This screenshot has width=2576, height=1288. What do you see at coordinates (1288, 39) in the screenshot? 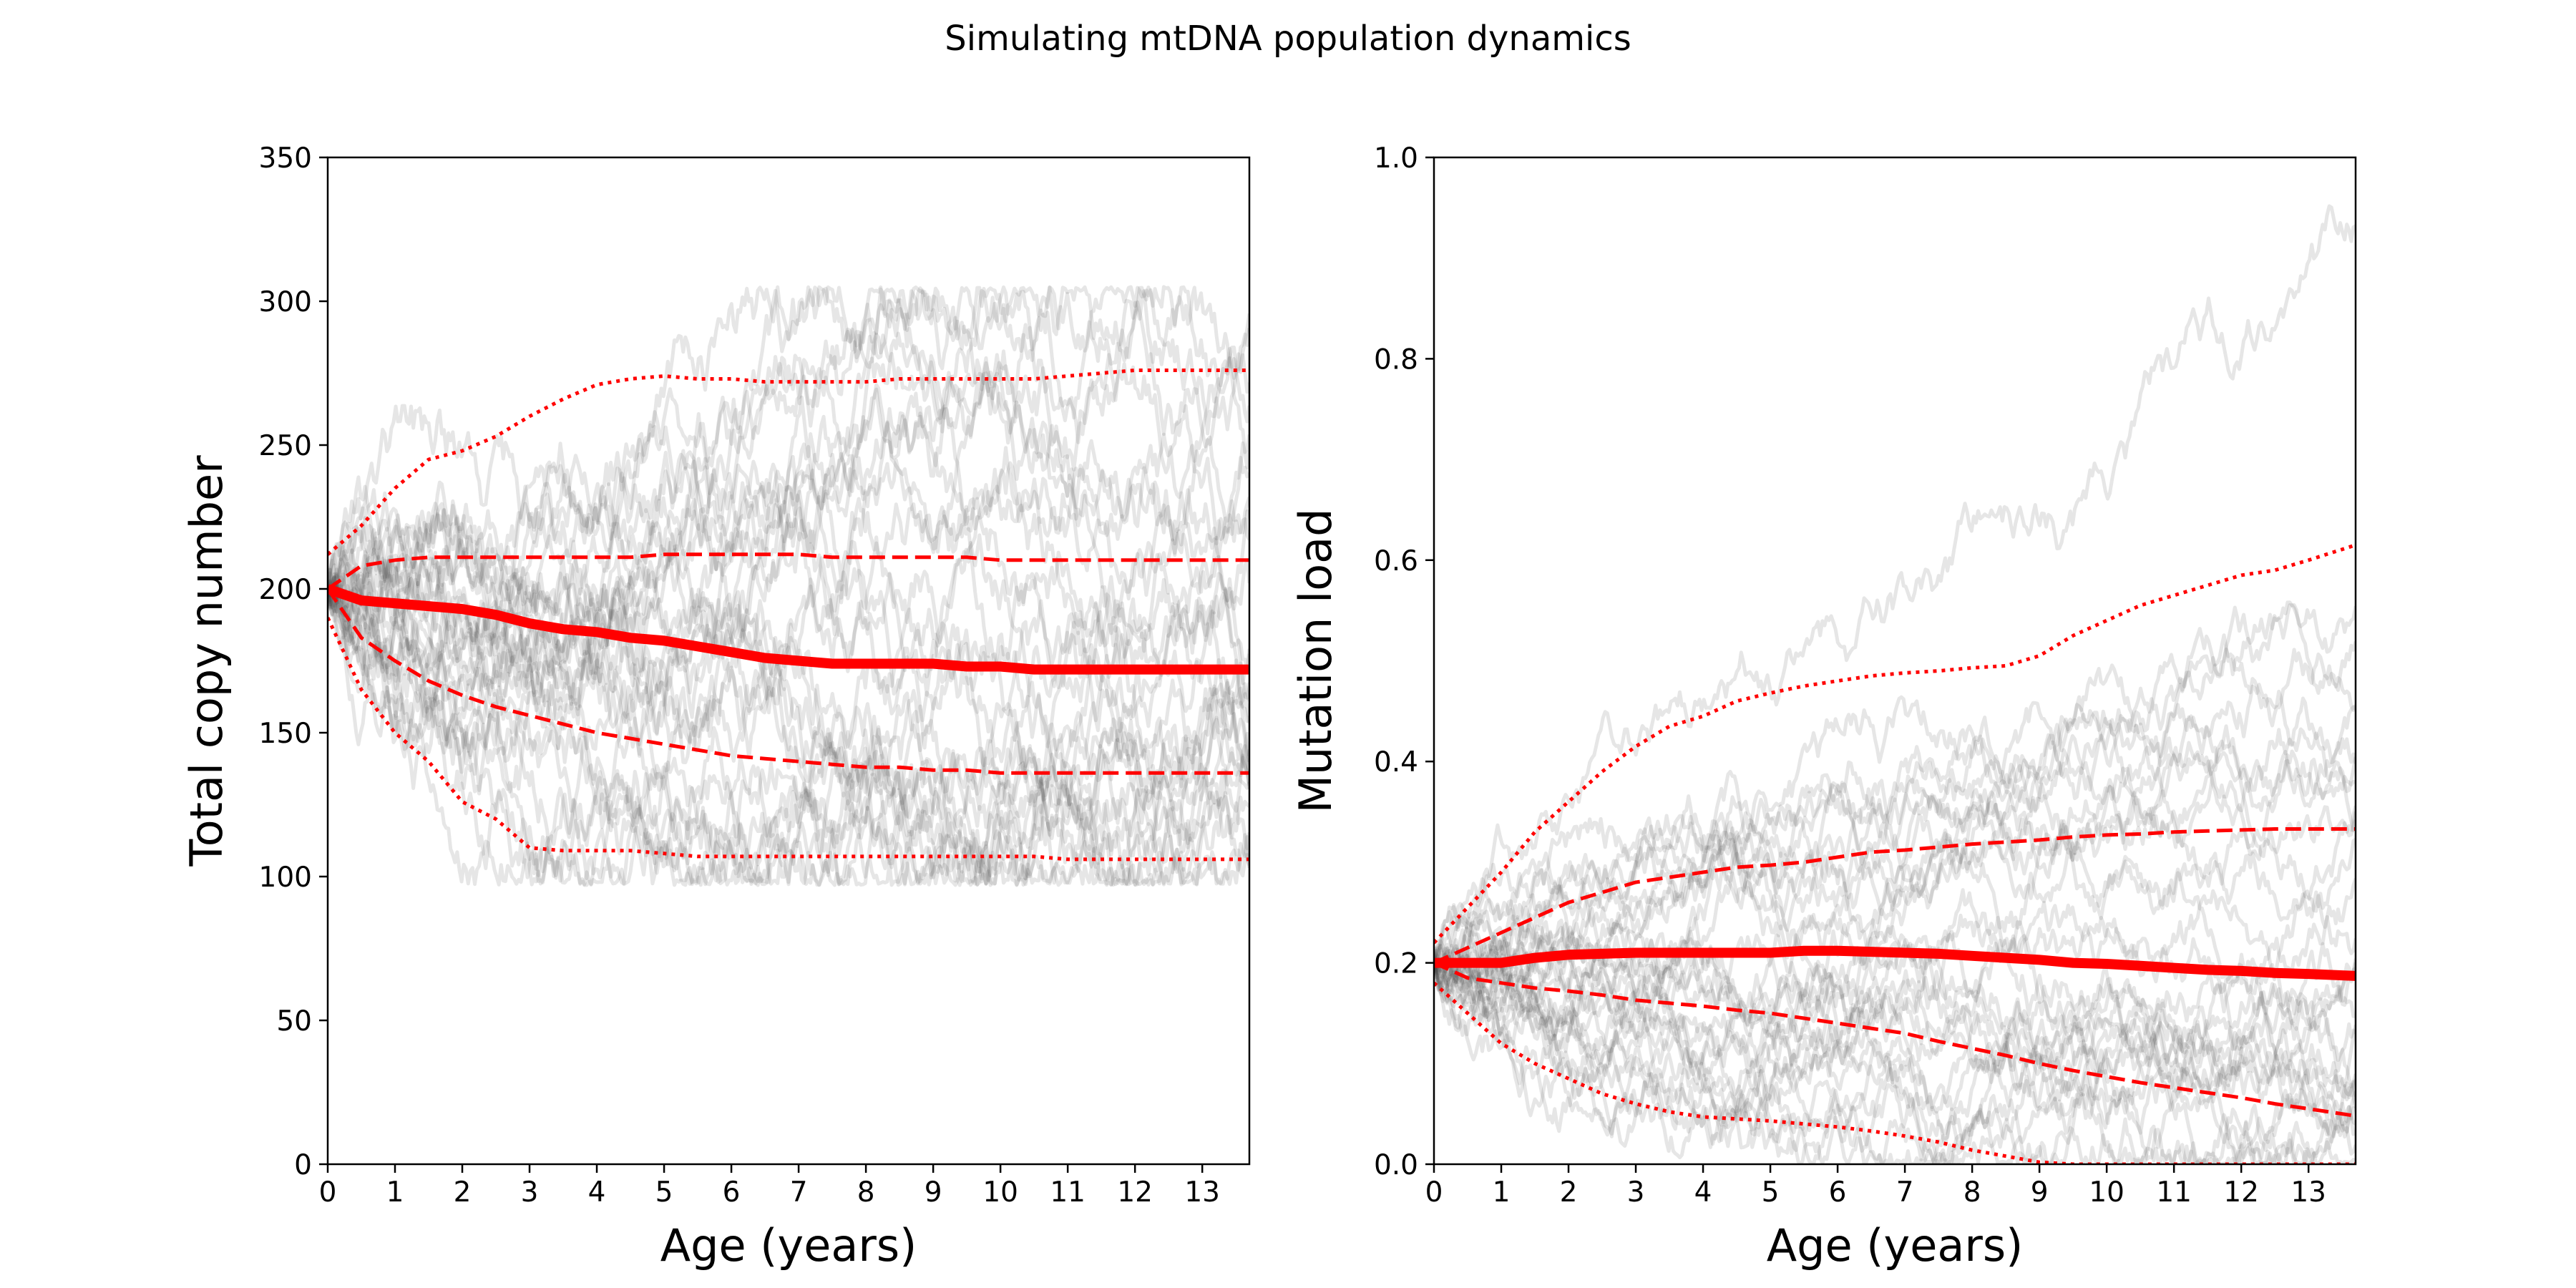
I see `figure-suptitle: Simulating mtDNA population dynamics` at bounding box center [1288, 39].